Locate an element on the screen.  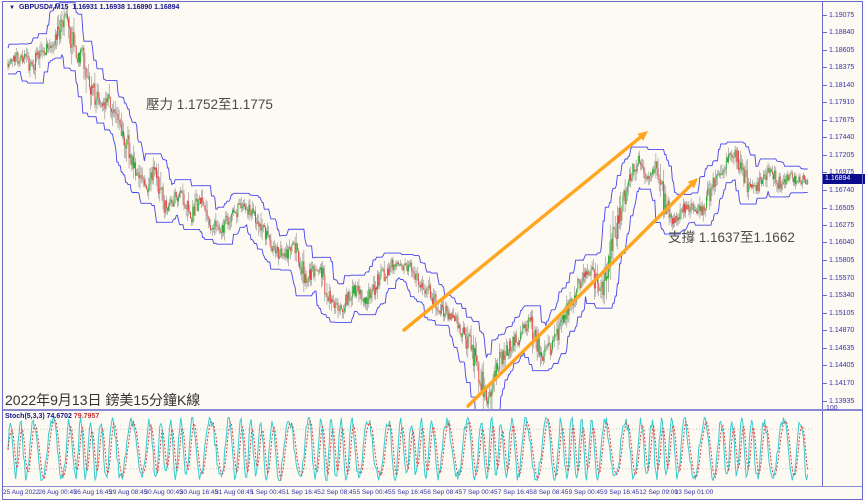
time-label: 6 Sep 08:45 is located at coordinates (445, 492).